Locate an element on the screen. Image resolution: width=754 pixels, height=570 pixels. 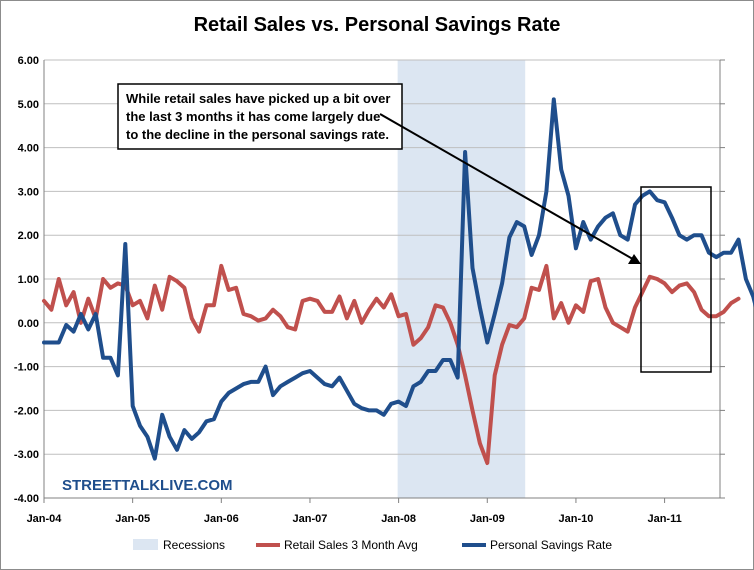
annotation-box is located at coordinates (260, 116).